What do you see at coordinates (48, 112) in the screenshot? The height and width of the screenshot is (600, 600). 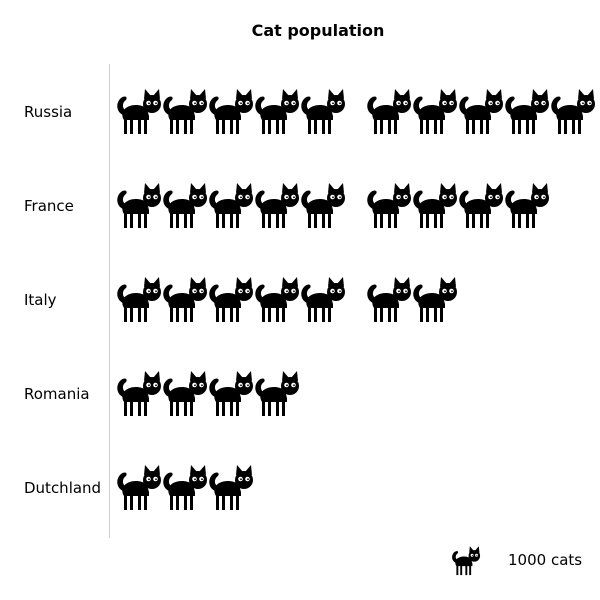 I see `category-label: Russia` at bounding box center [48, 112].